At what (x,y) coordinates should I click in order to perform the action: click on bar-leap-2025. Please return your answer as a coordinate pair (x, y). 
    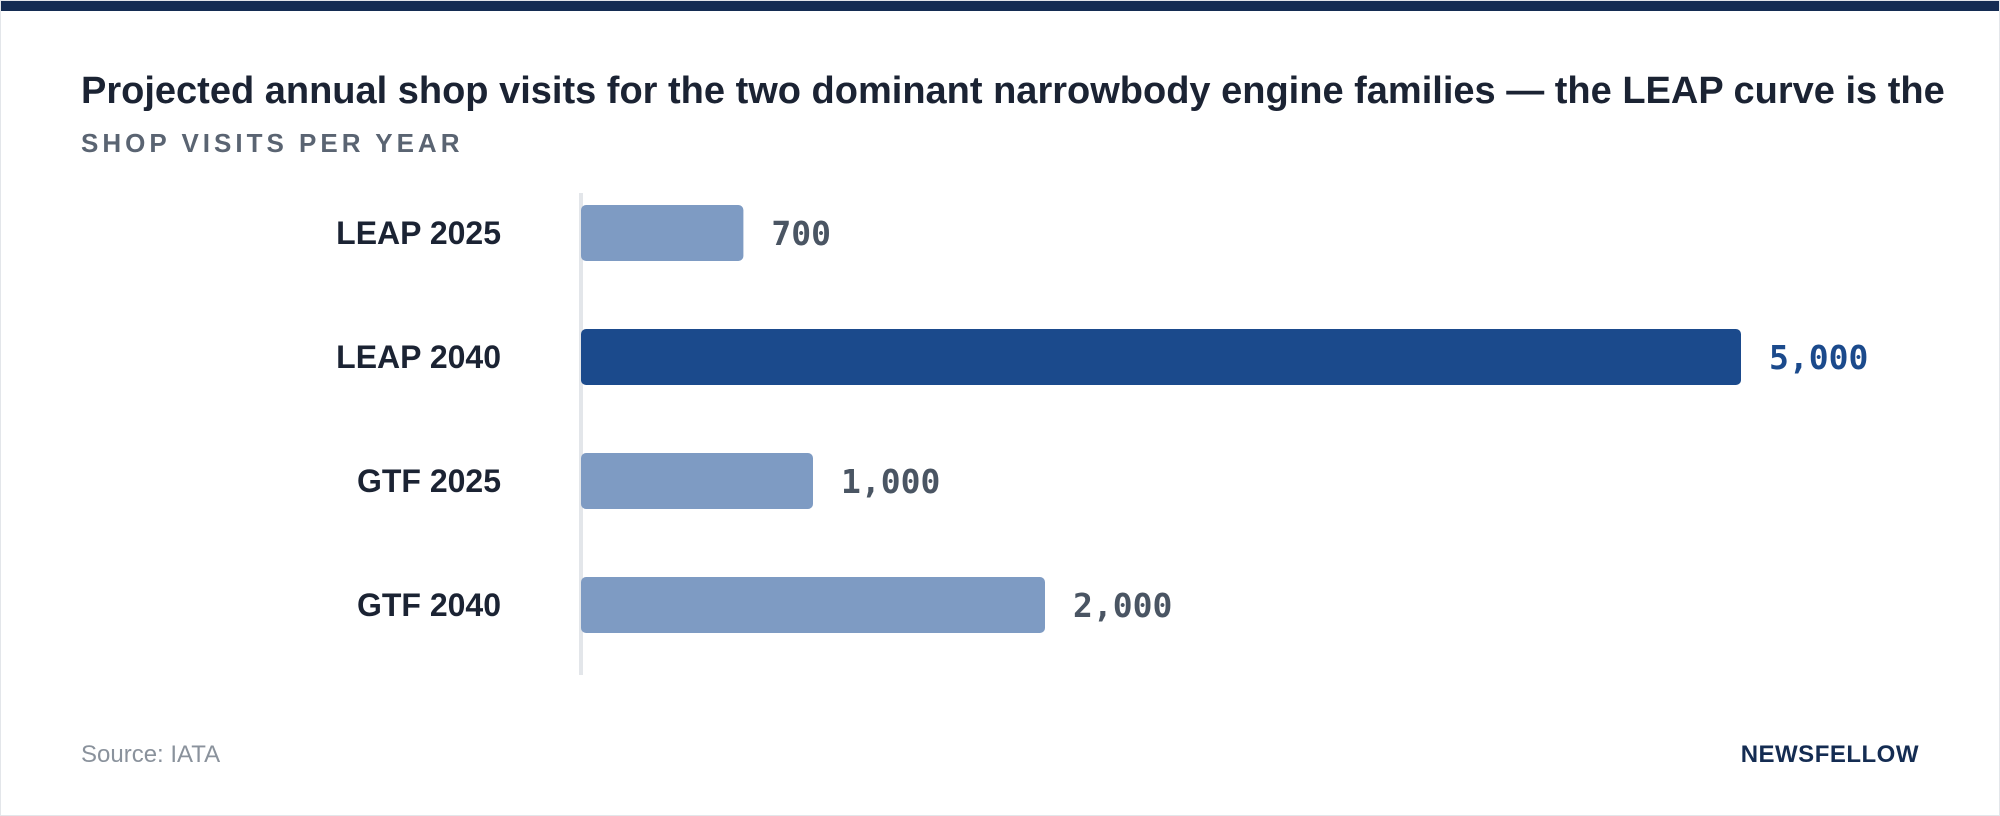
    Looking at the image, I should click on (662, 233).